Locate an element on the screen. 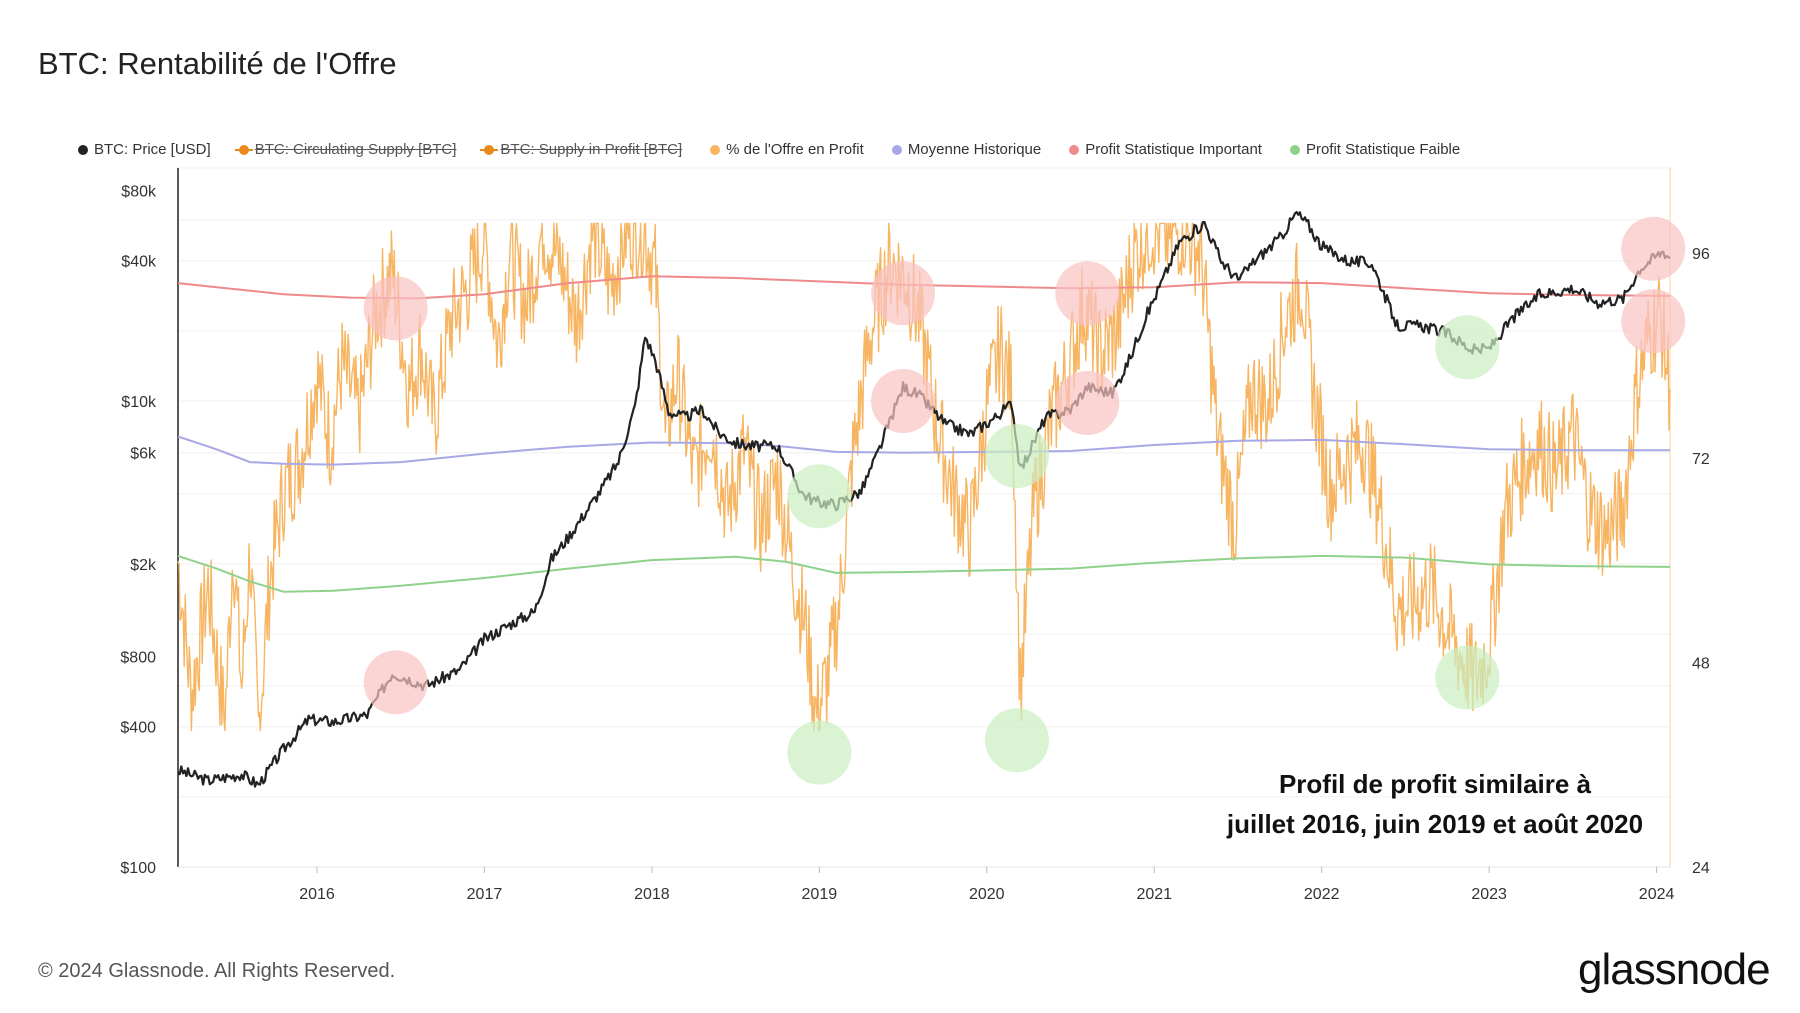  y-left-tick-label: $400 is located at coordinates (138, 728).